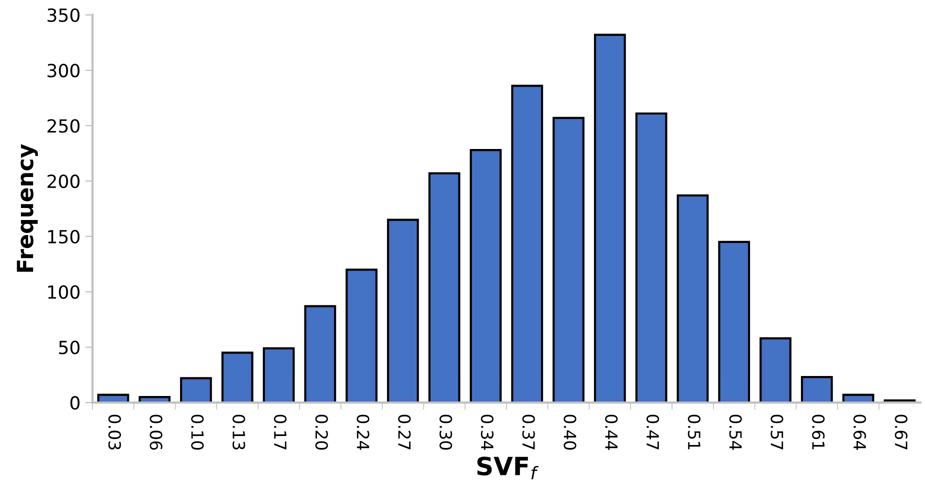 This screenshot has width=925, height=497. Describe the element at coordinates (363, 432) in the screenshot. I see `x-tick-label: 0.24` at that location.